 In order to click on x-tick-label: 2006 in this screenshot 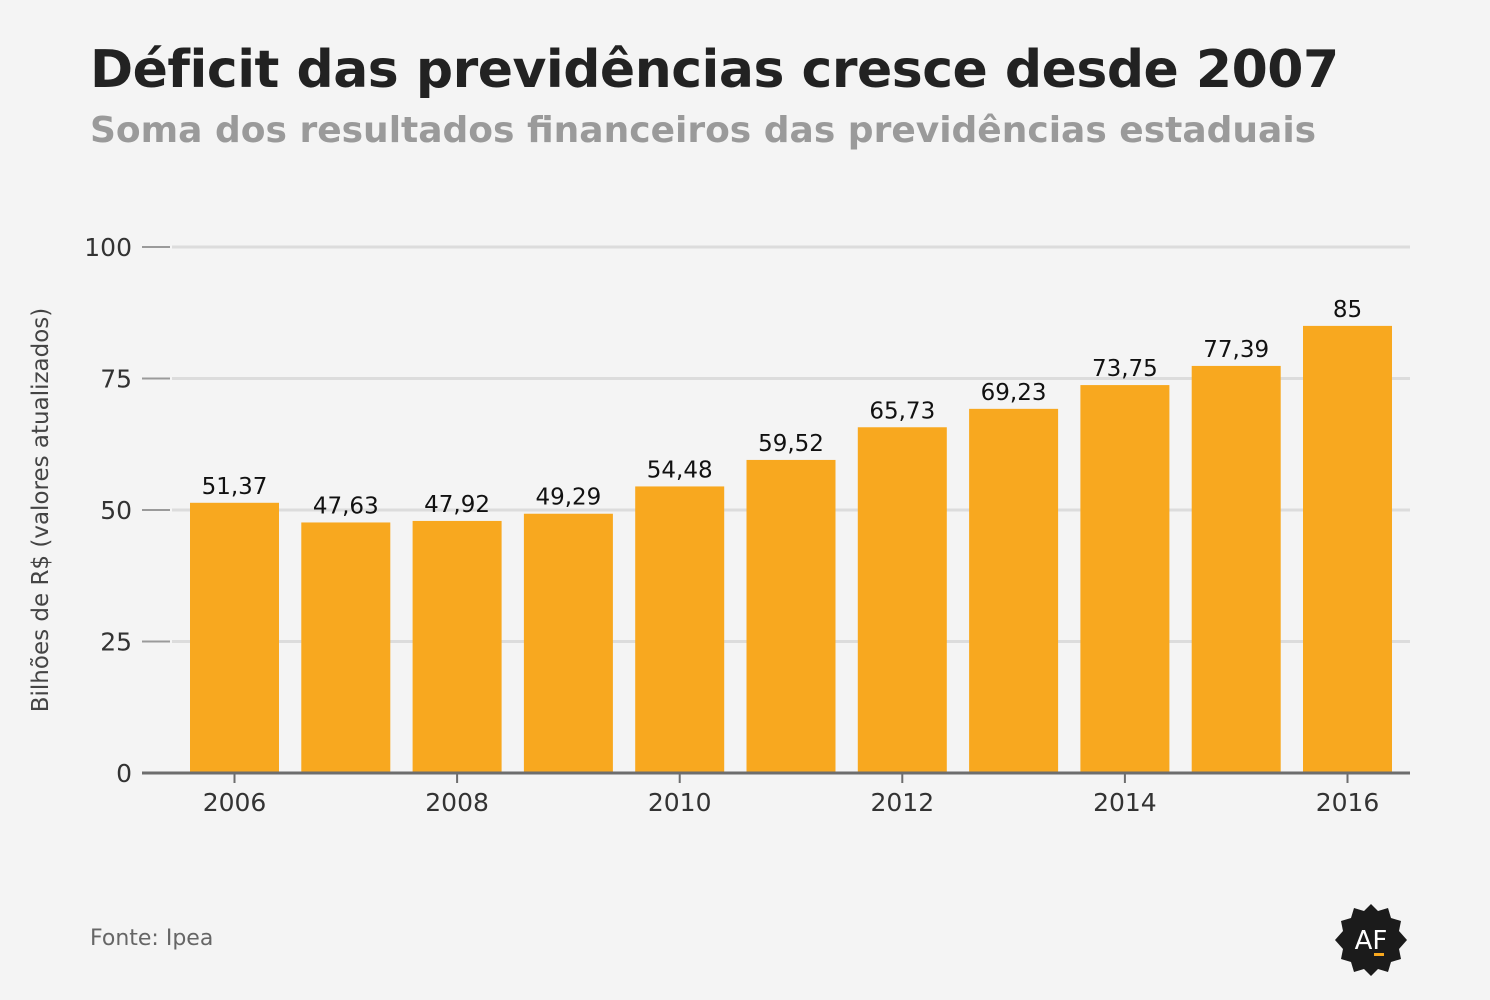, I will do `click(235, 802)`.